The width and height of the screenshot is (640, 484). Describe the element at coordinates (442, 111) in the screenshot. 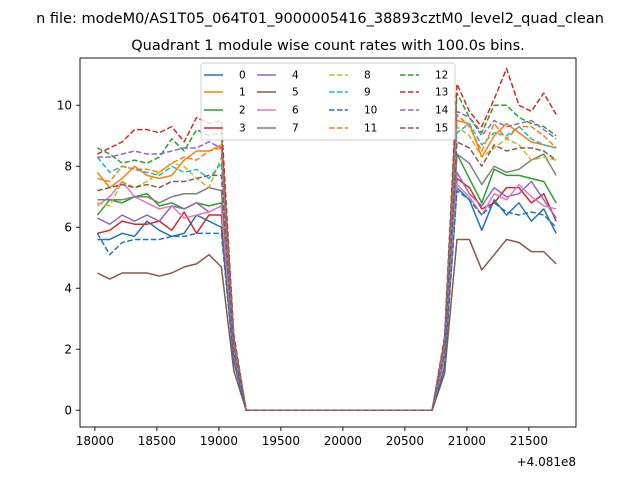

I see `legend-label-14: 14` at that location.